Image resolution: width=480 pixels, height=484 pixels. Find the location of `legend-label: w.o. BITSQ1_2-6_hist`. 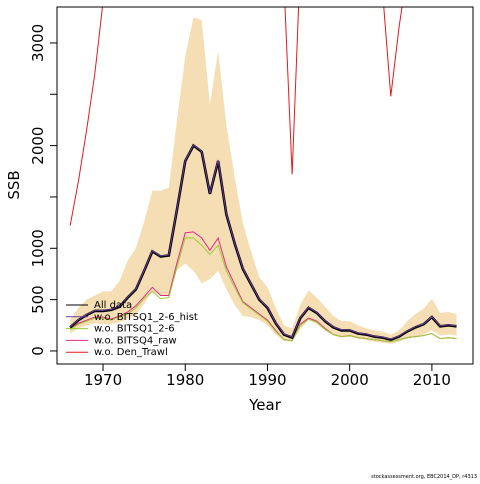

legend-label: w.o. BITSQ1_2-6_hist is located at coordinates (146, 317).